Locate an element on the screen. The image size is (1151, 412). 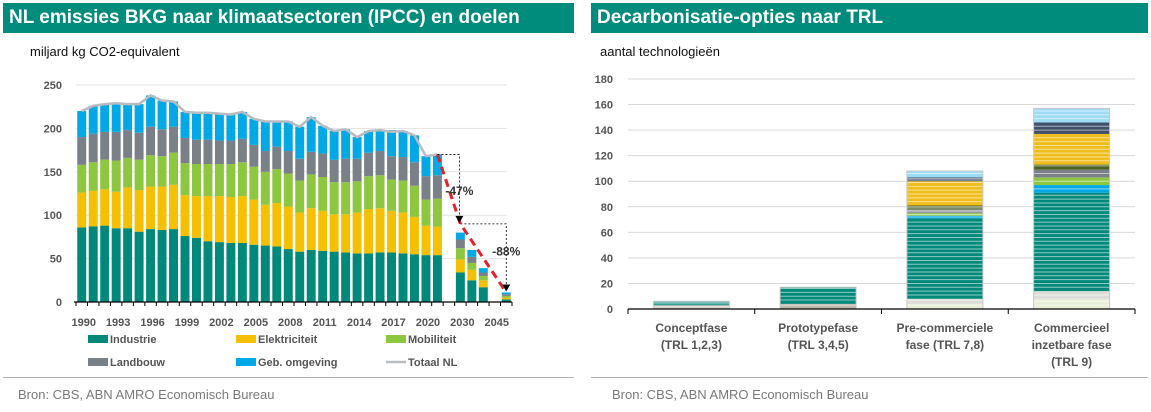
source-note: Bron: CBS, ABN AMRO Economisch Bureau is located at coordinates (146, 394).